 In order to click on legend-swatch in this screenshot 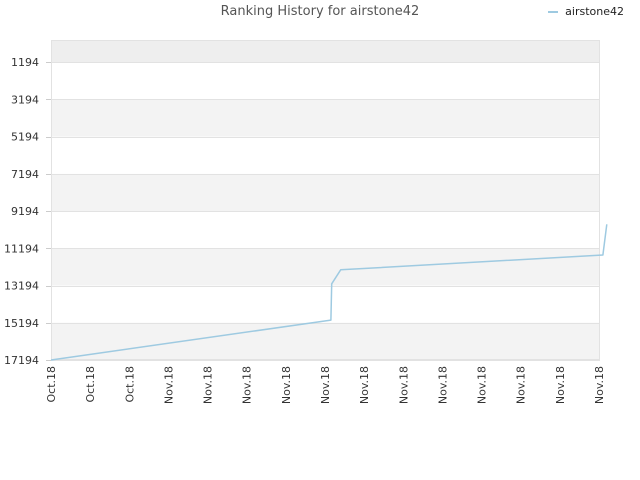, I will do `click(553, 11)`.